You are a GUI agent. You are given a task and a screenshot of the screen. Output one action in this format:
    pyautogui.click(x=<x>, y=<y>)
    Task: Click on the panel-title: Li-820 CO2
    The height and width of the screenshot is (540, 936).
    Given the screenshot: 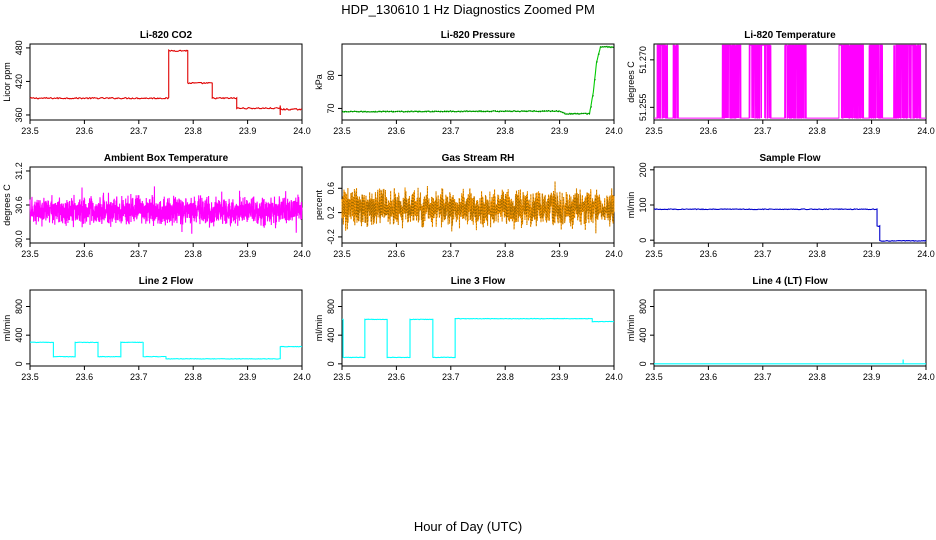 What is the action you would take?
    pyautogui.click(x=166, y=35)
    